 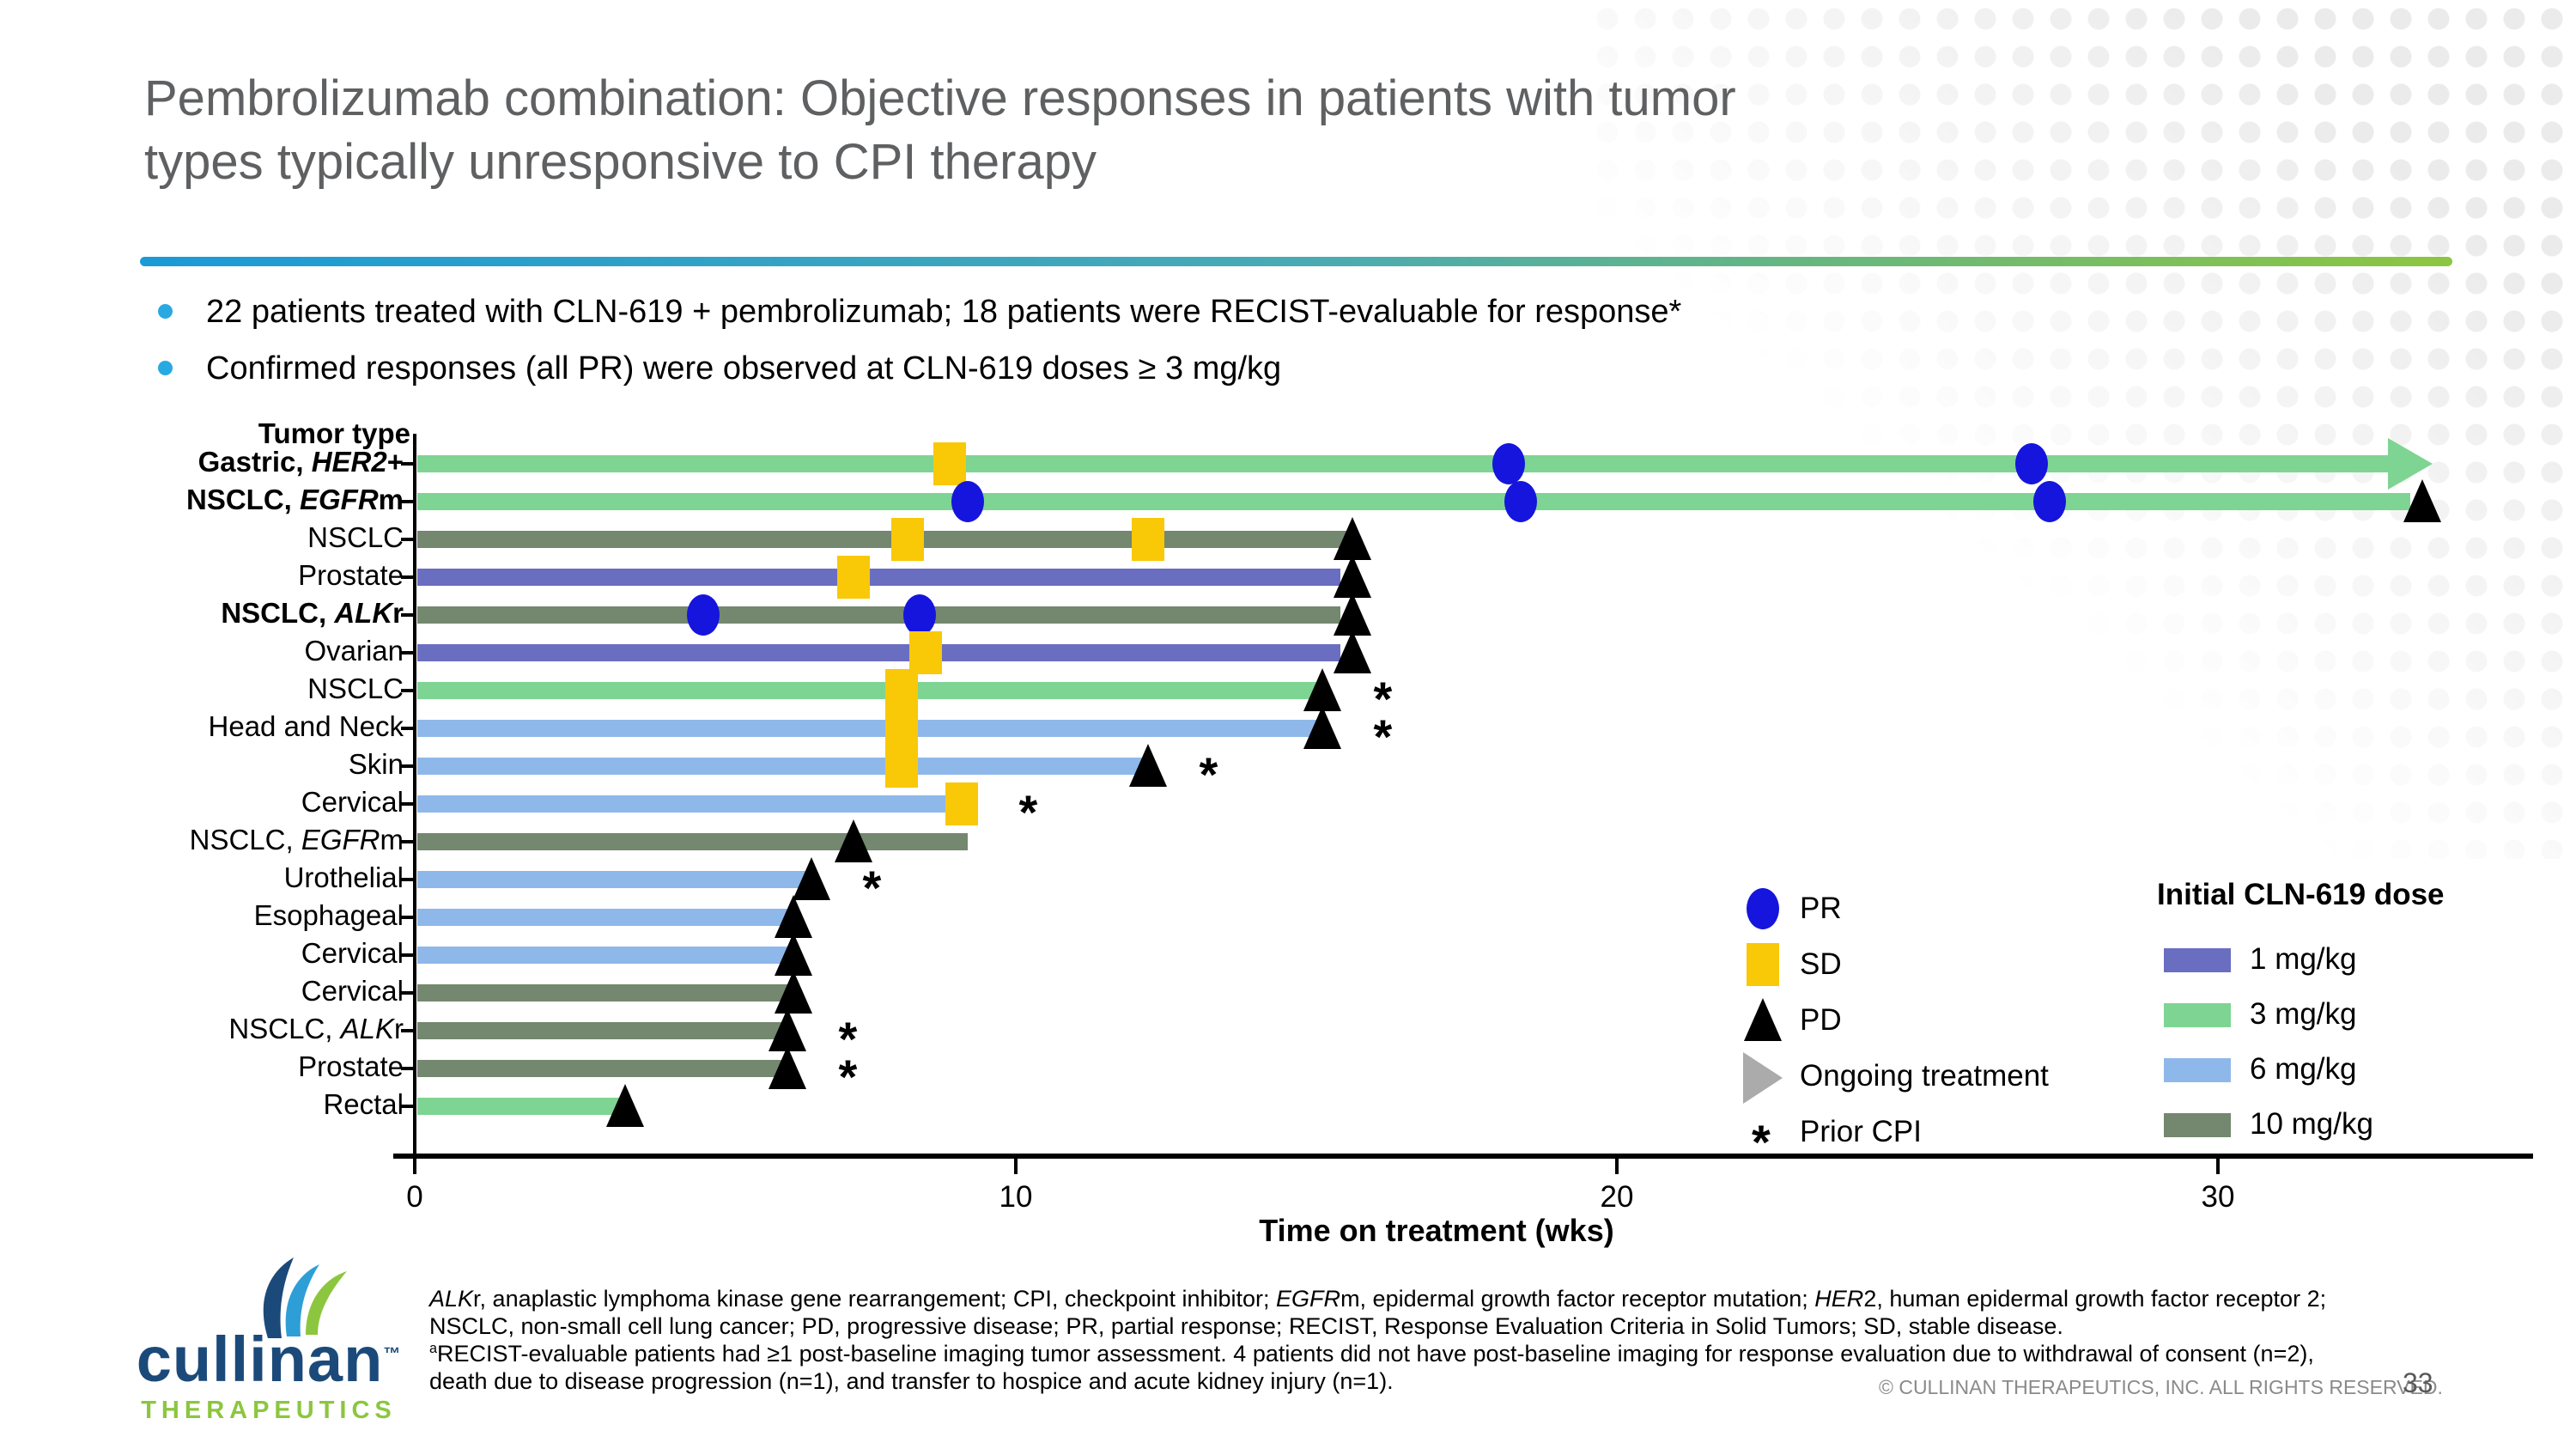 I want to click on row-axis-title: Tumor type, so click(x=334, y=433).